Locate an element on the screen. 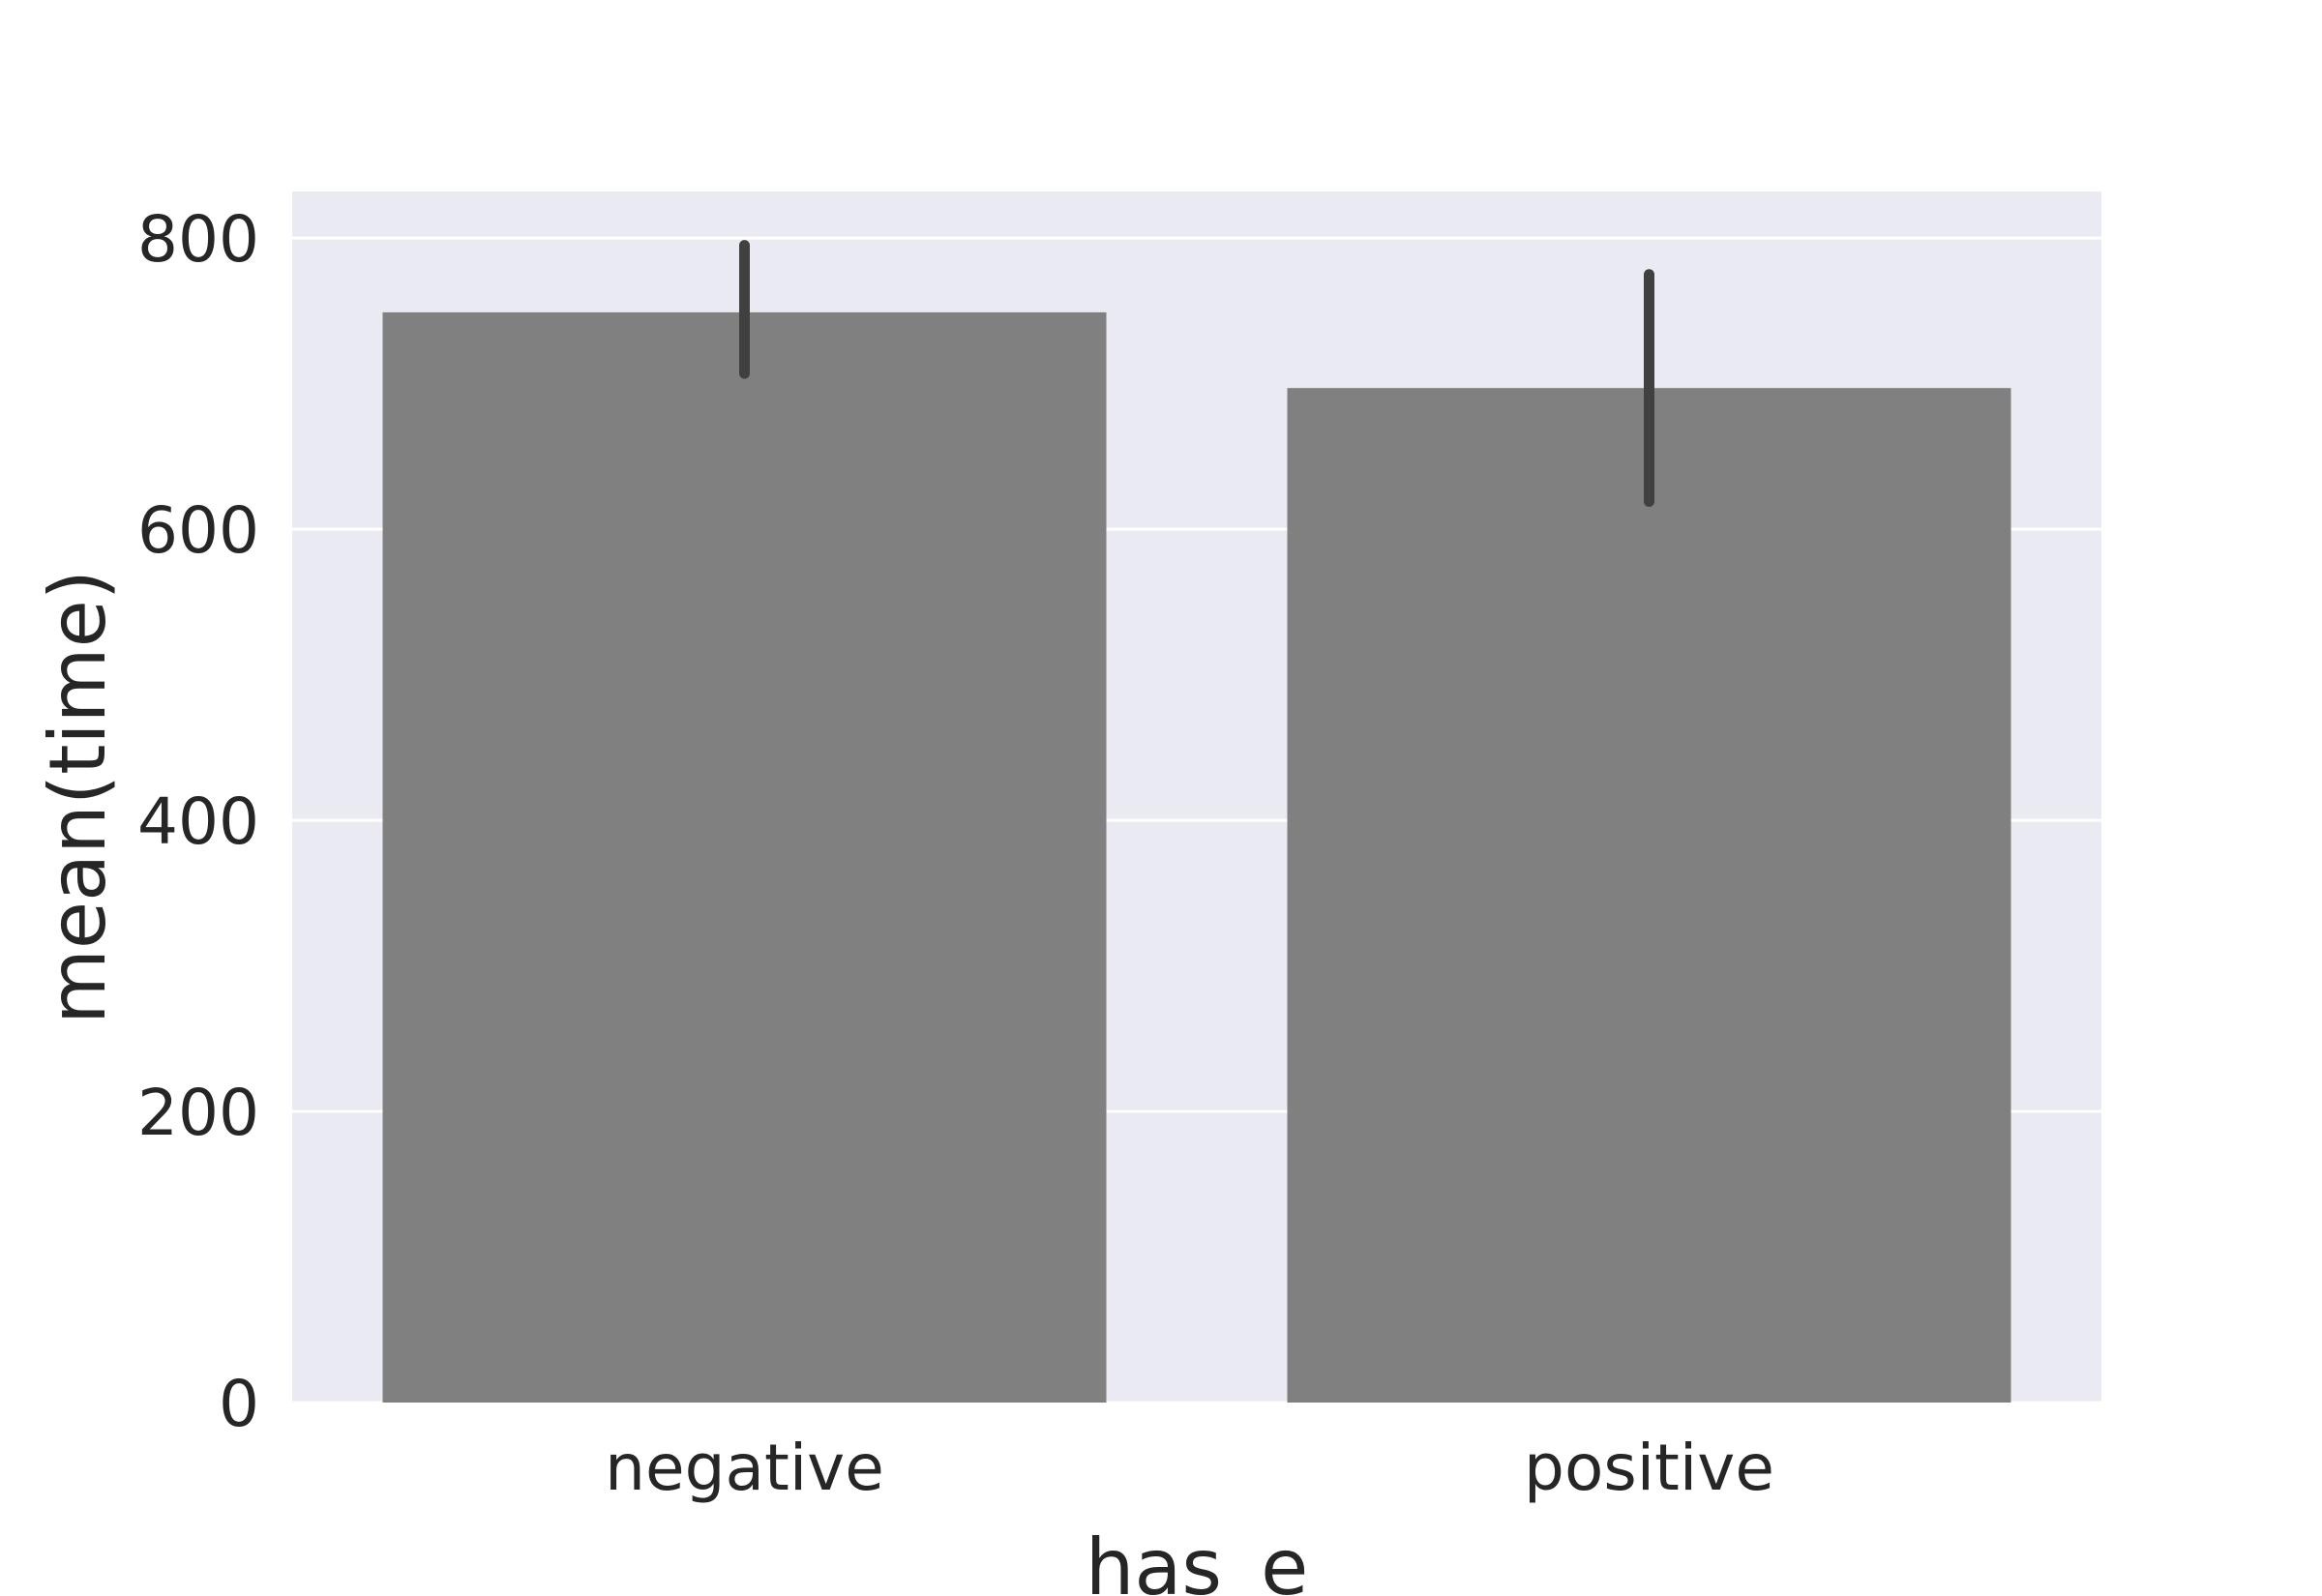 This screenshot has height=1596, width=2322. y-axis-label: mean(time) is located at coordinates (78, 797).